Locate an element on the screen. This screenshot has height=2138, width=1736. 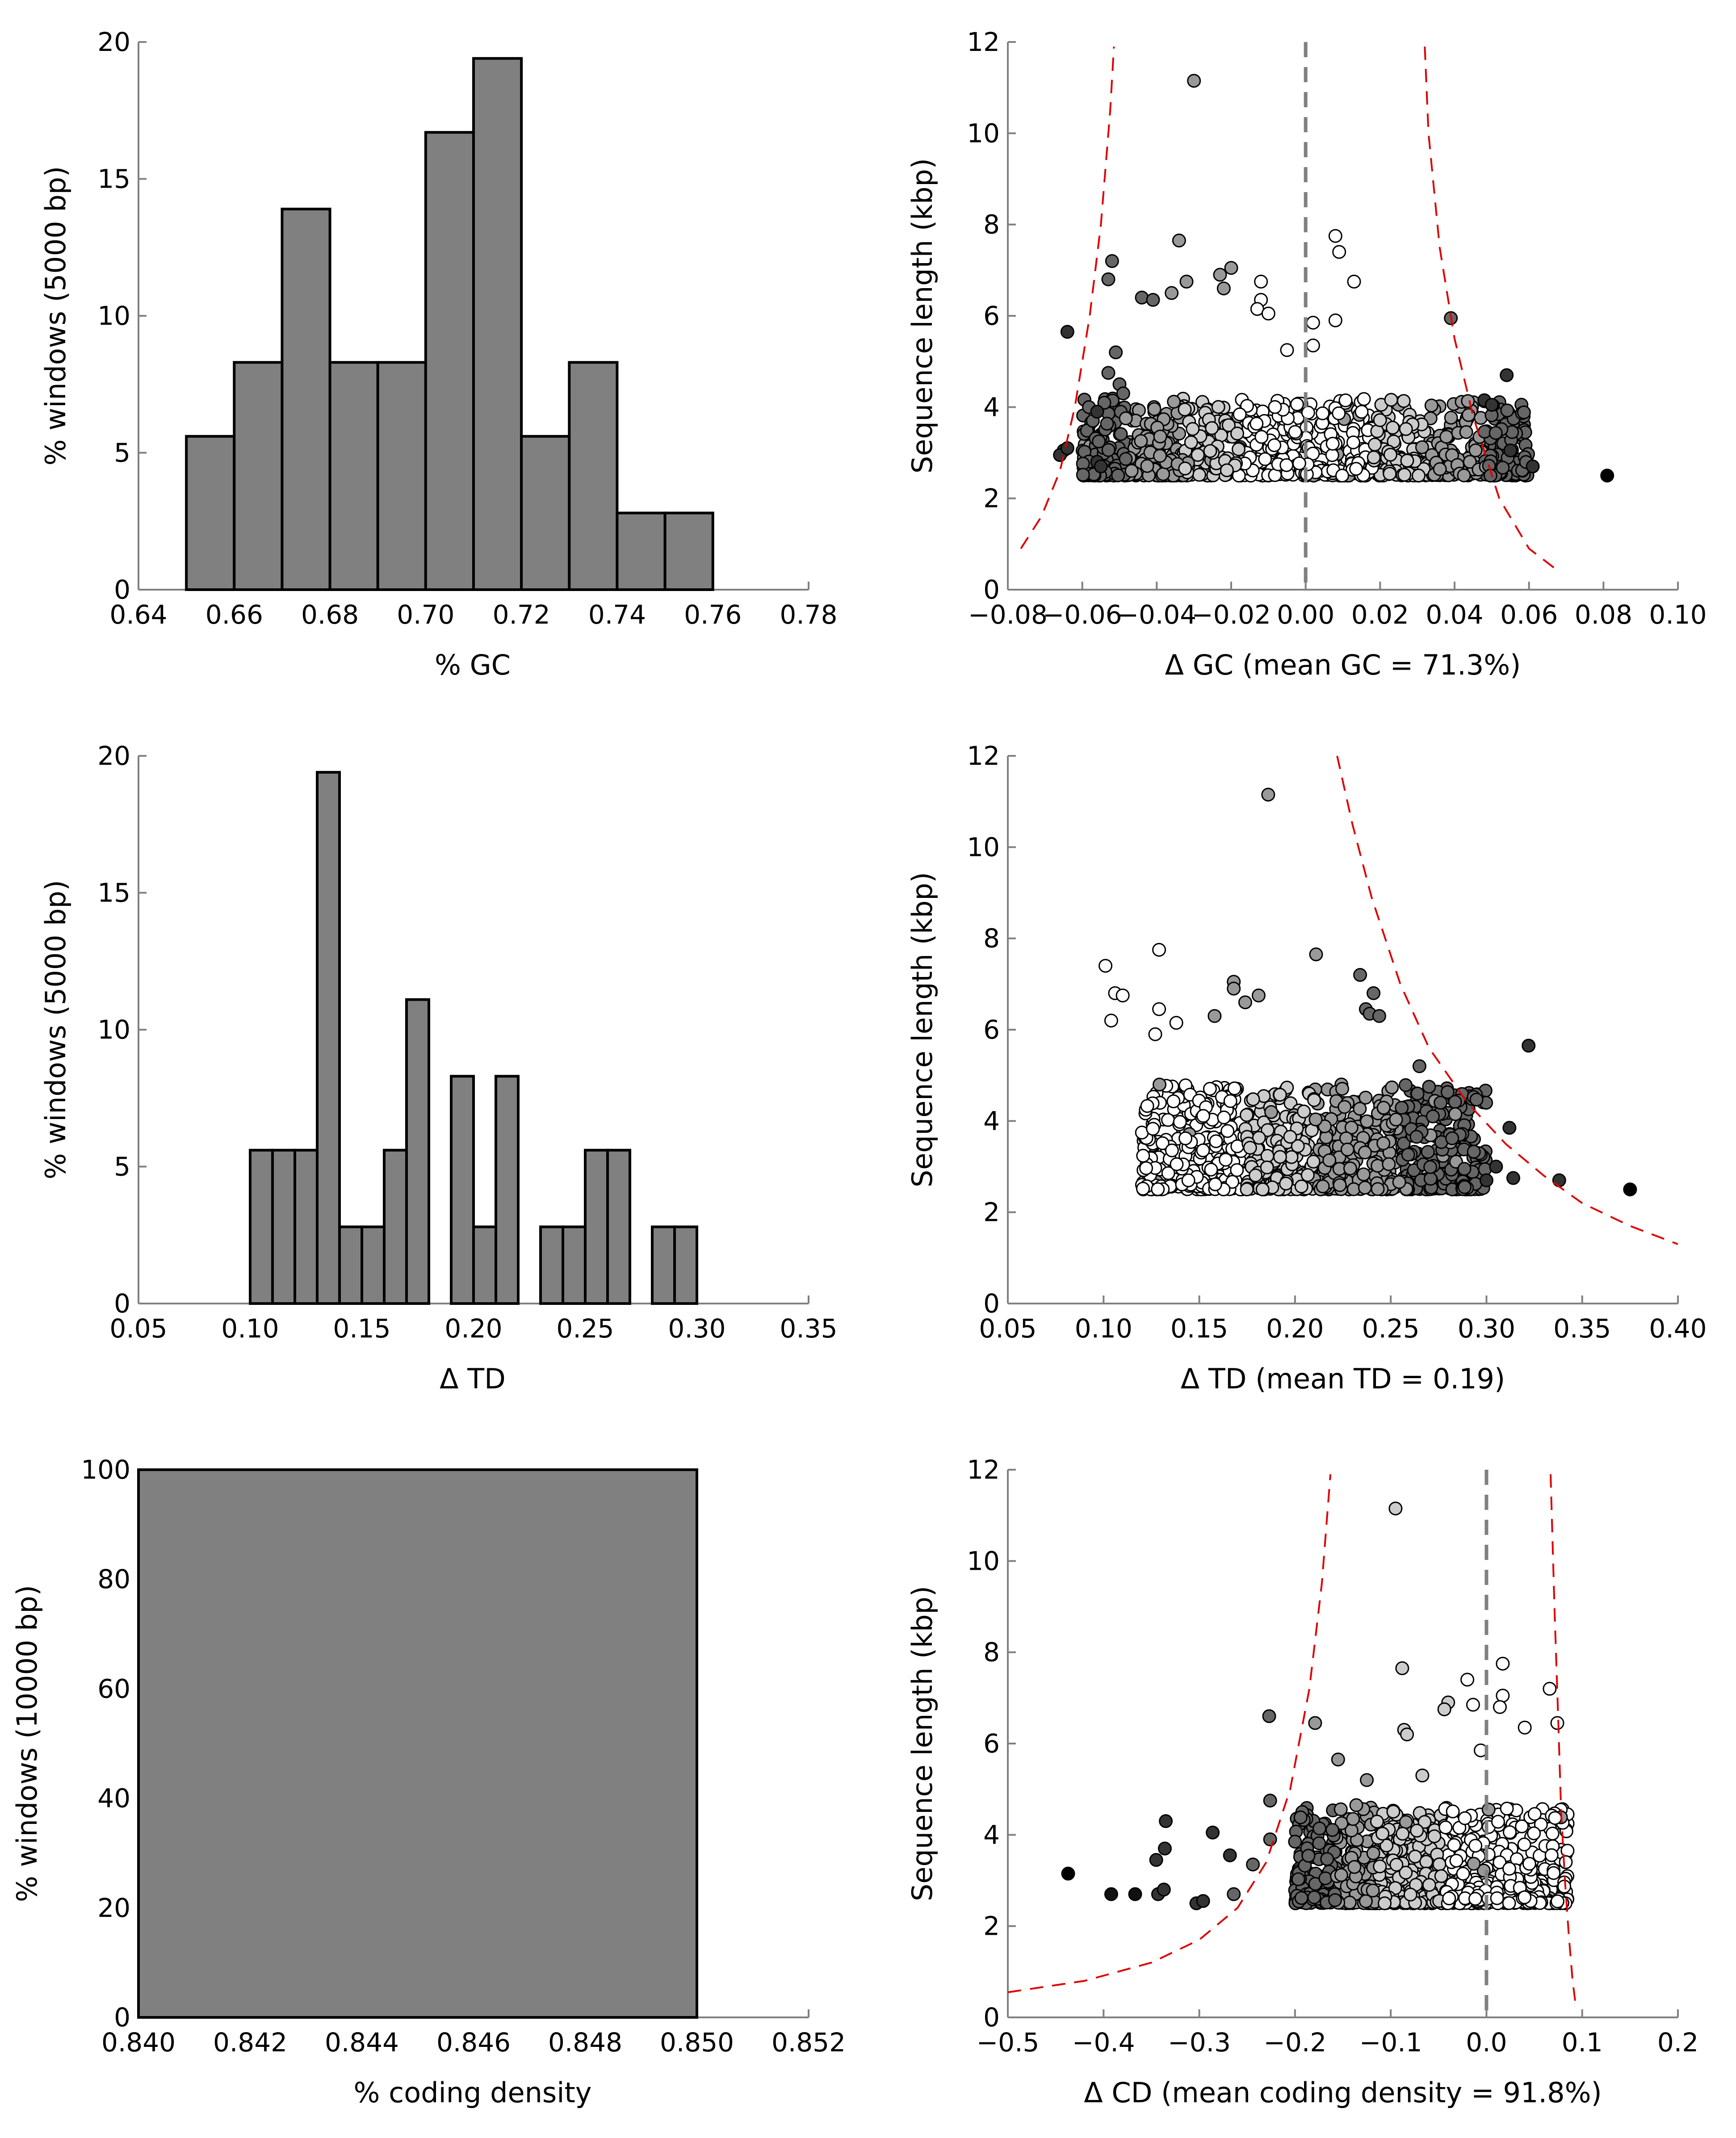
gc-hist-y-tick-label: 5 is located at coordinates (122, 453).